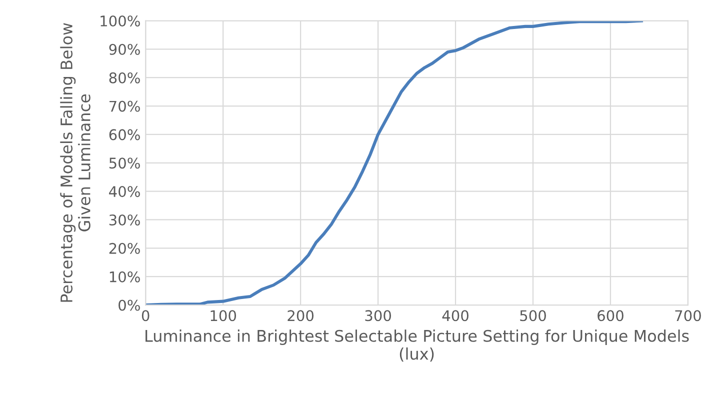 The width and height of the screenshot is (728, 415). What do you see at coordinates (124, 49) in the screenshot?
I see `y-tick-label: 90%` at bounding box center [124, 49].